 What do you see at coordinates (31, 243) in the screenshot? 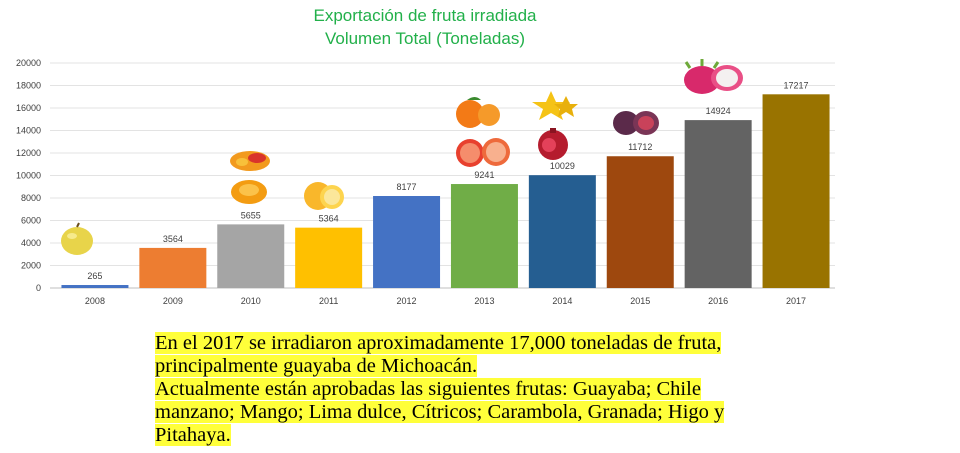
I see `y-tick-label: 4000` at bounding box center [31, 243].